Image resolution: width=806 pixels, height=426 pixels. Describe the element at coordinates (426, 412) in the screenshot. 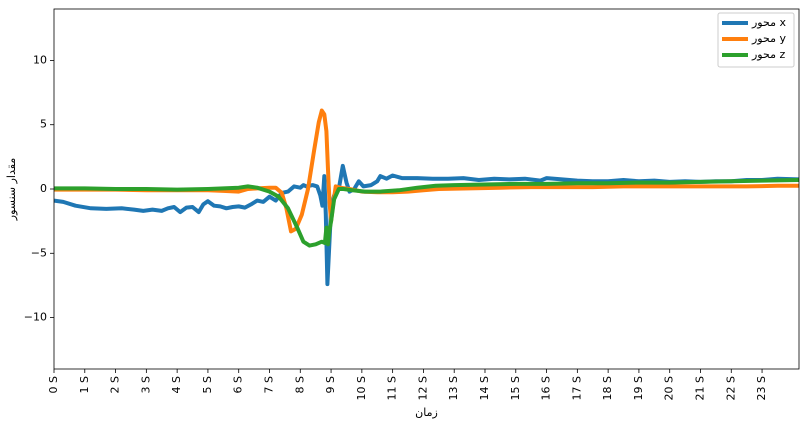

I see `x-axis-label: زمان` at that location.